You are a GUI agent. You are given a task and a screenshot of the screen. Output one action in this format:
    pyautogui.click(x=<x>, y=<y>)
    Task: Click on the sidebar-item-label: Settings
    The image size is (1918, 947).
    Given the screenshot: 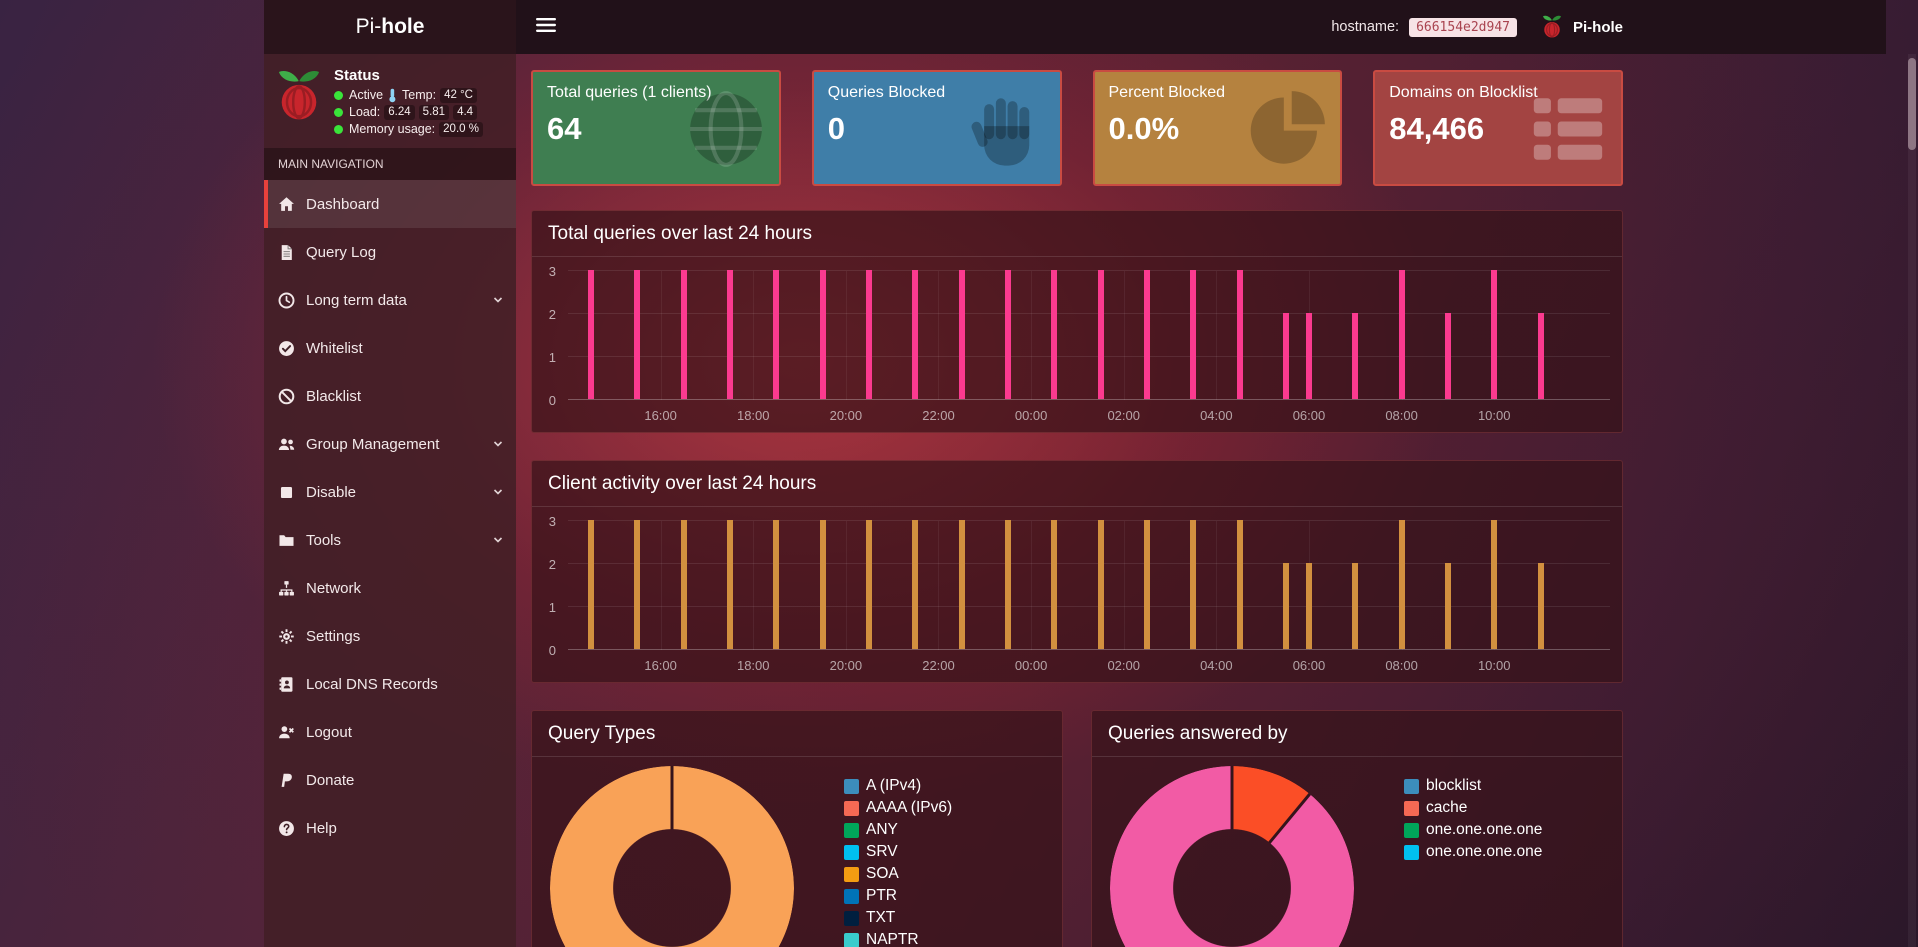 What is the action you would take?
    pyautogui.click(x=333, y=636)
    